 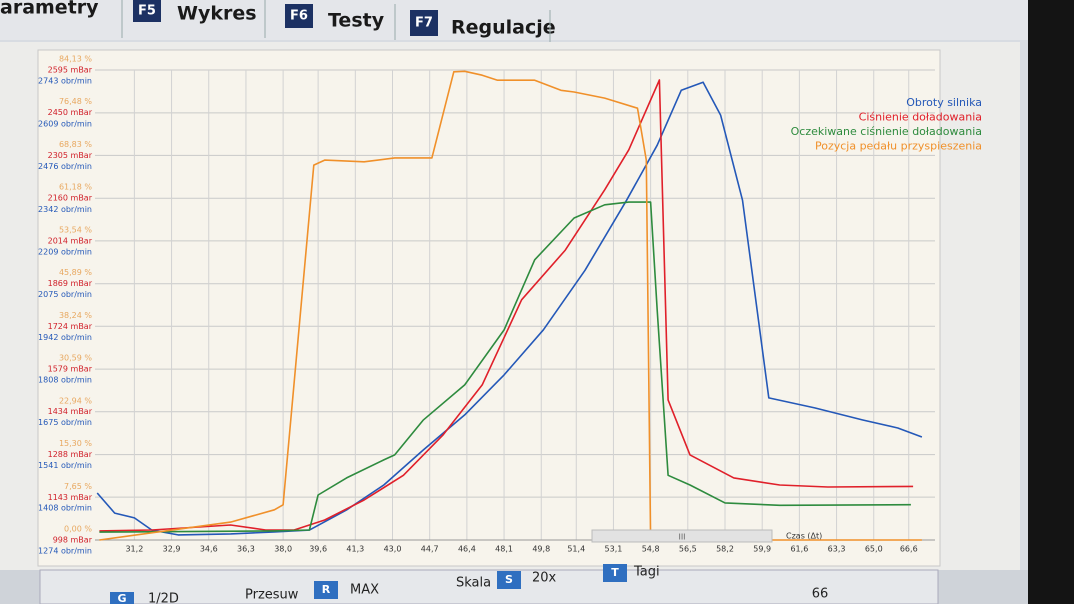 I want to click on y3-tick-label: 68,83 %, so click(x=75, y=144).